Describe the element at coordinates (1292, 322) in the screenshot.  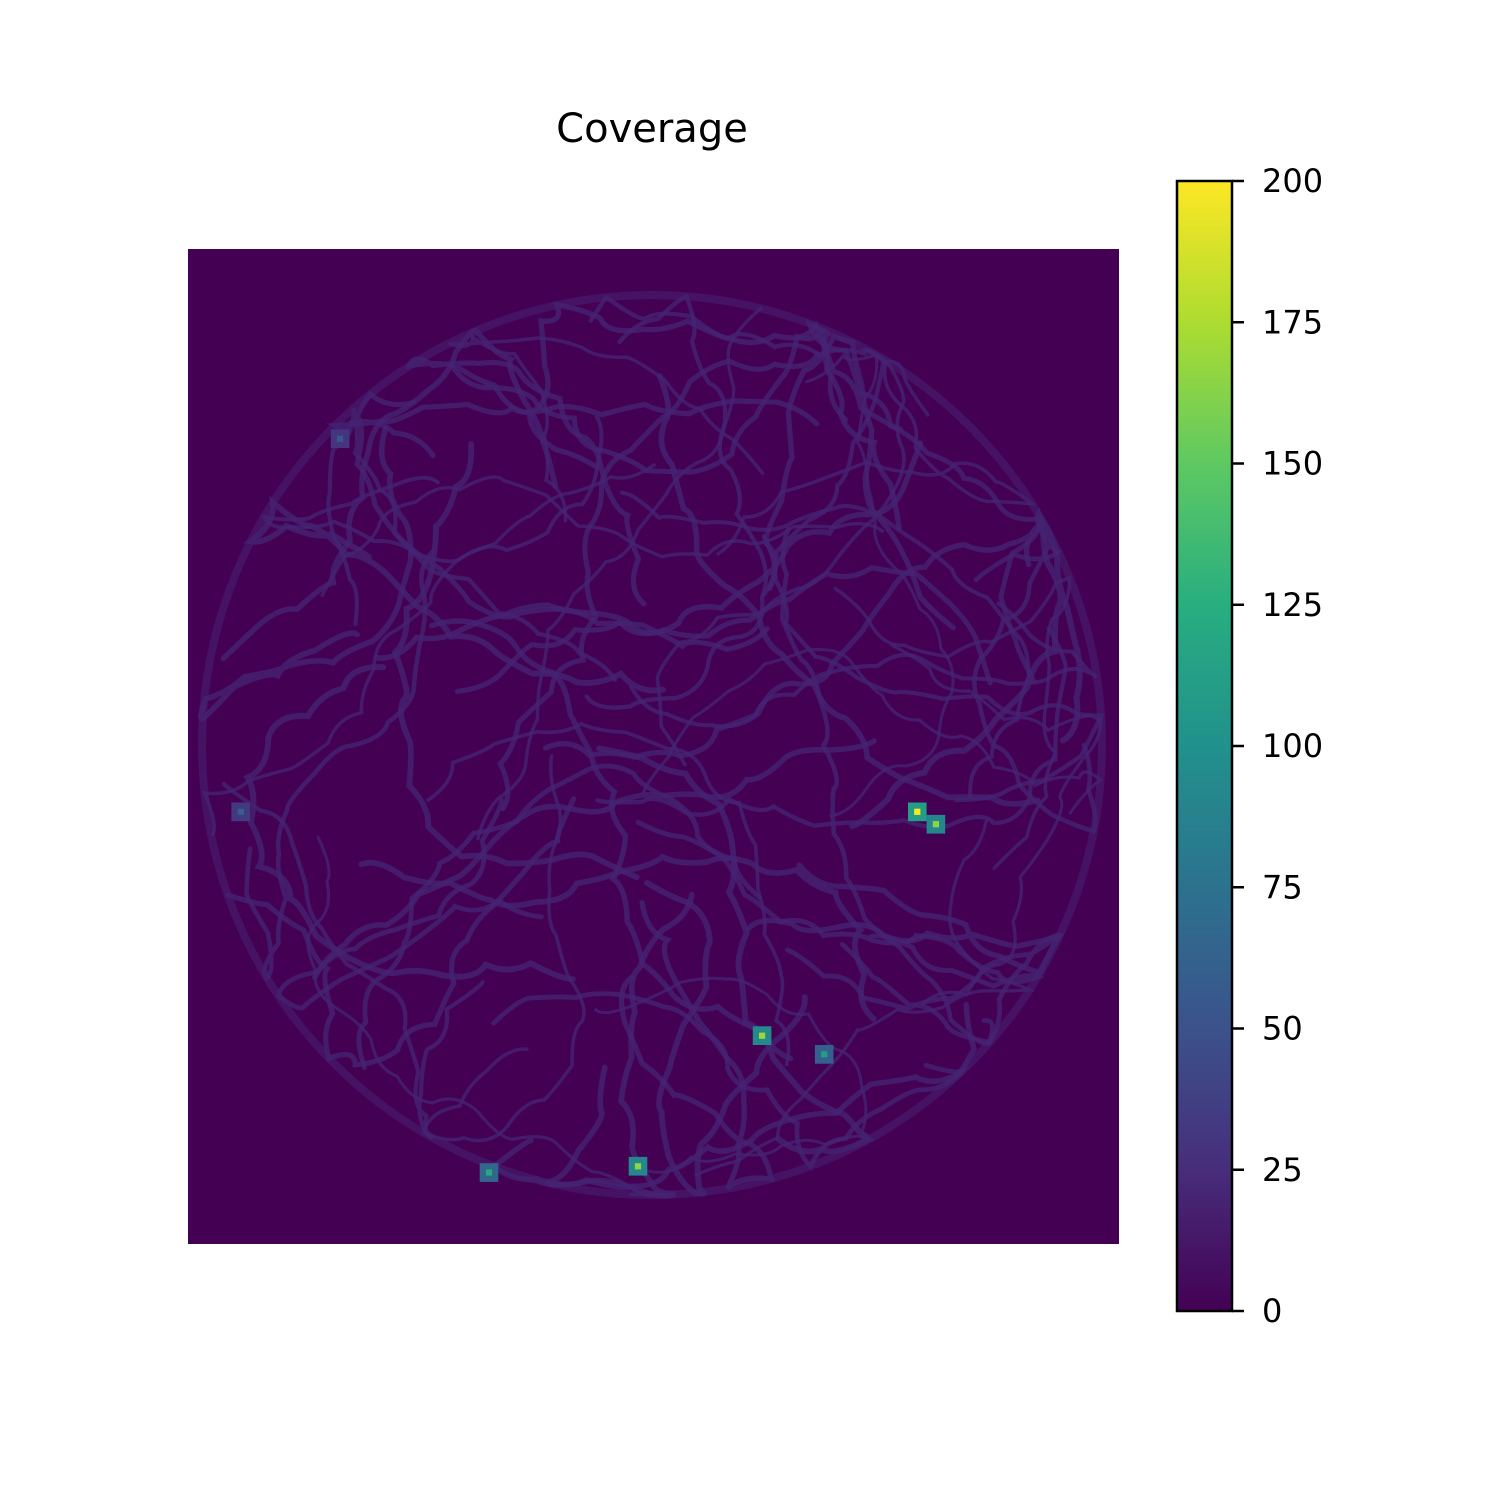
I see `colorbar-tick-label: 175` at that location.